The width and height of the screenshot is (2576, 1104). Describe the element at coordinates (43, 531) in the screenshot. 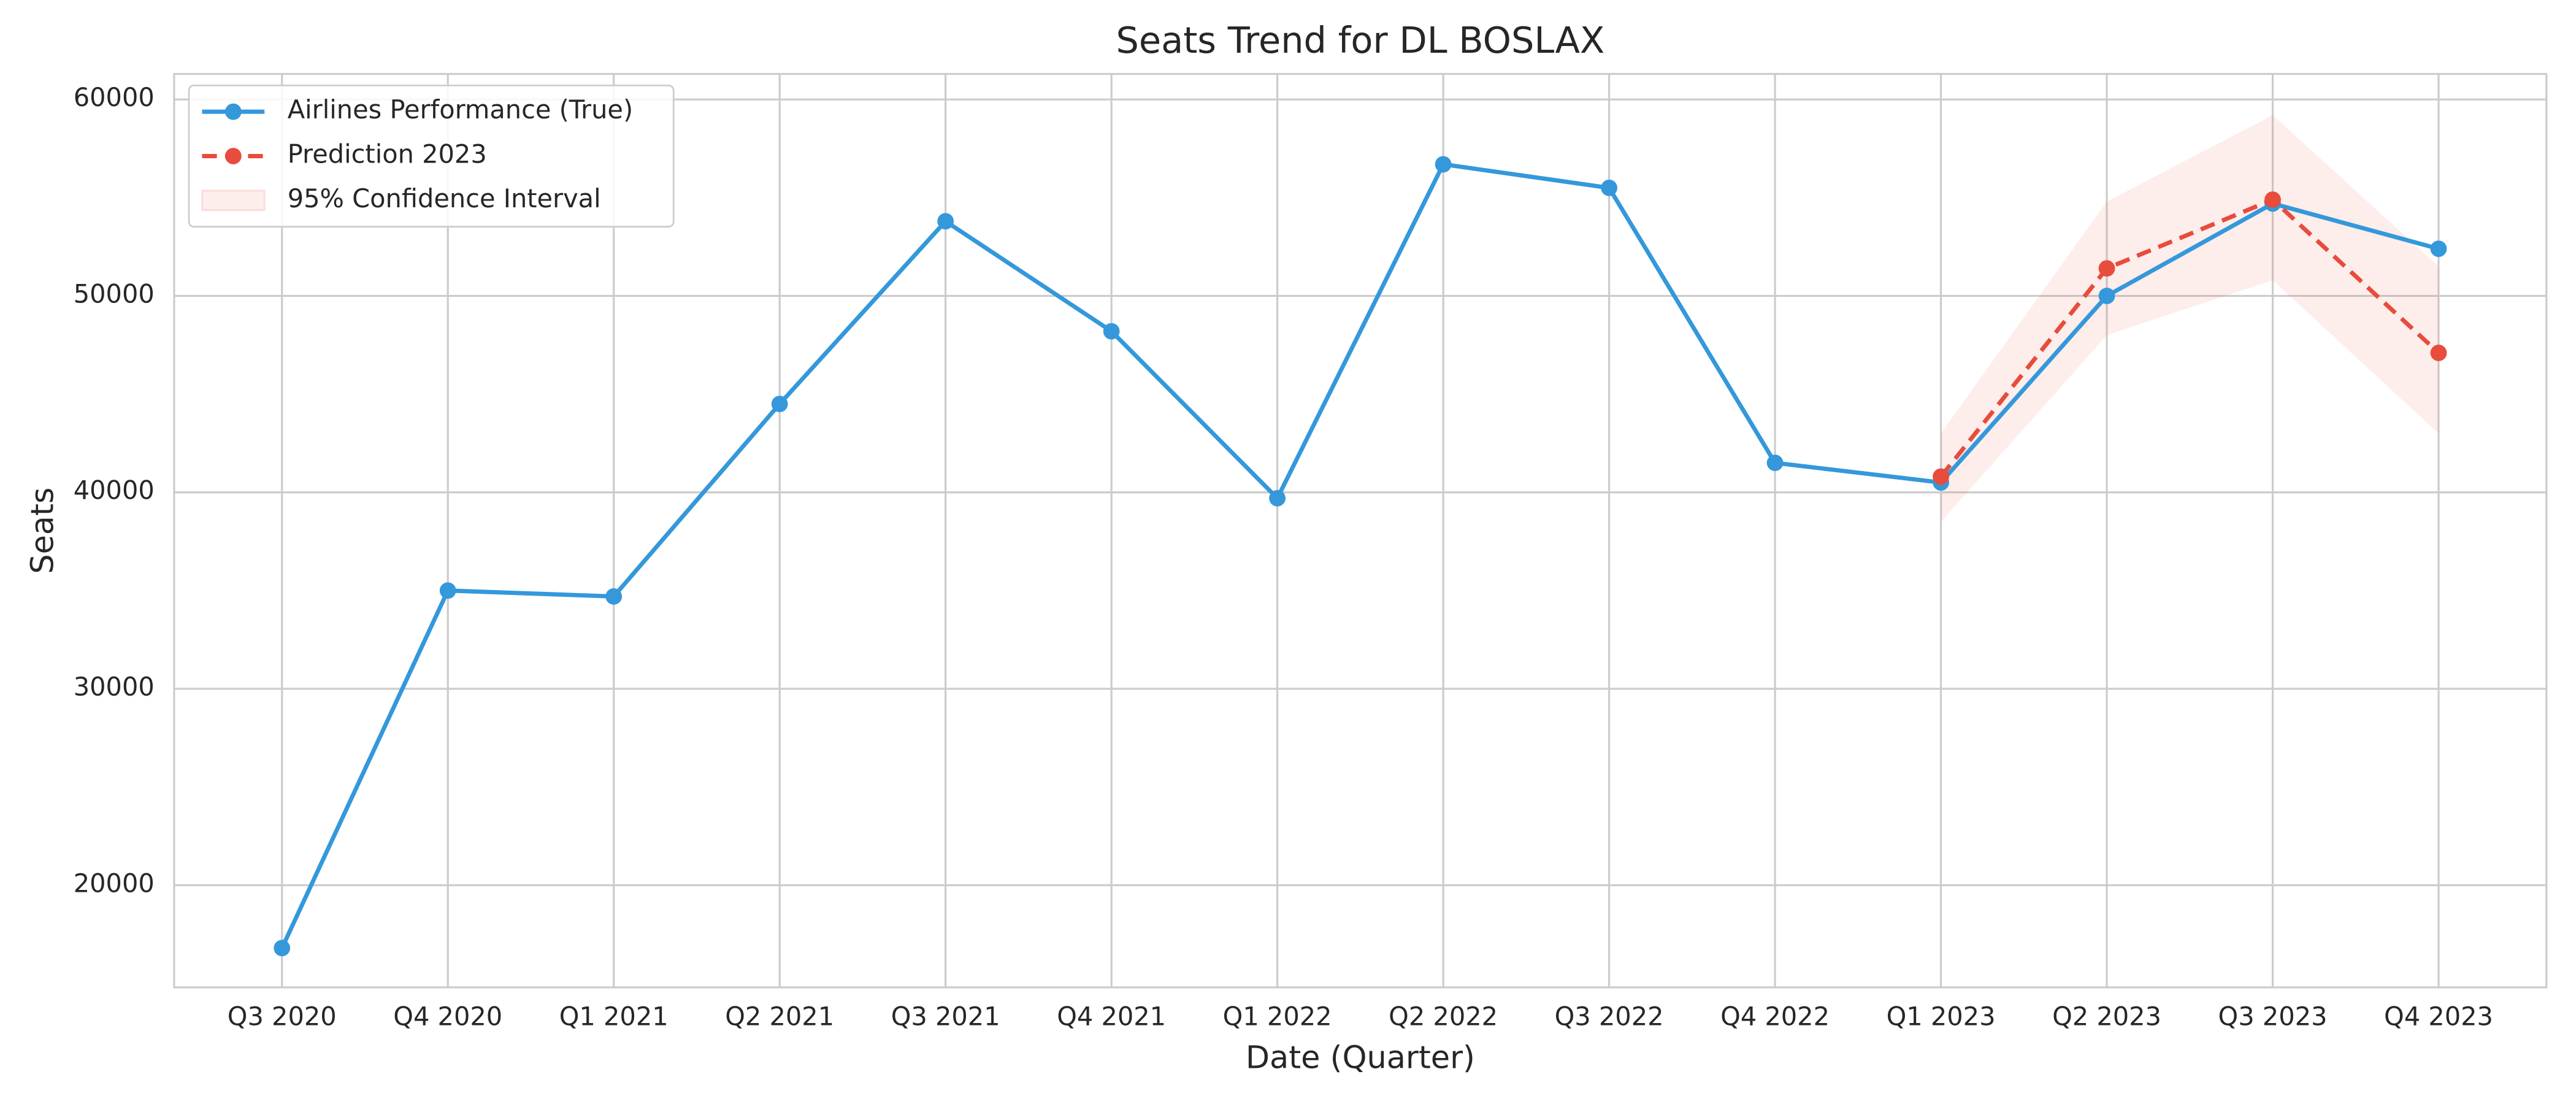

I see `y-axis-label: Seats` at that location.